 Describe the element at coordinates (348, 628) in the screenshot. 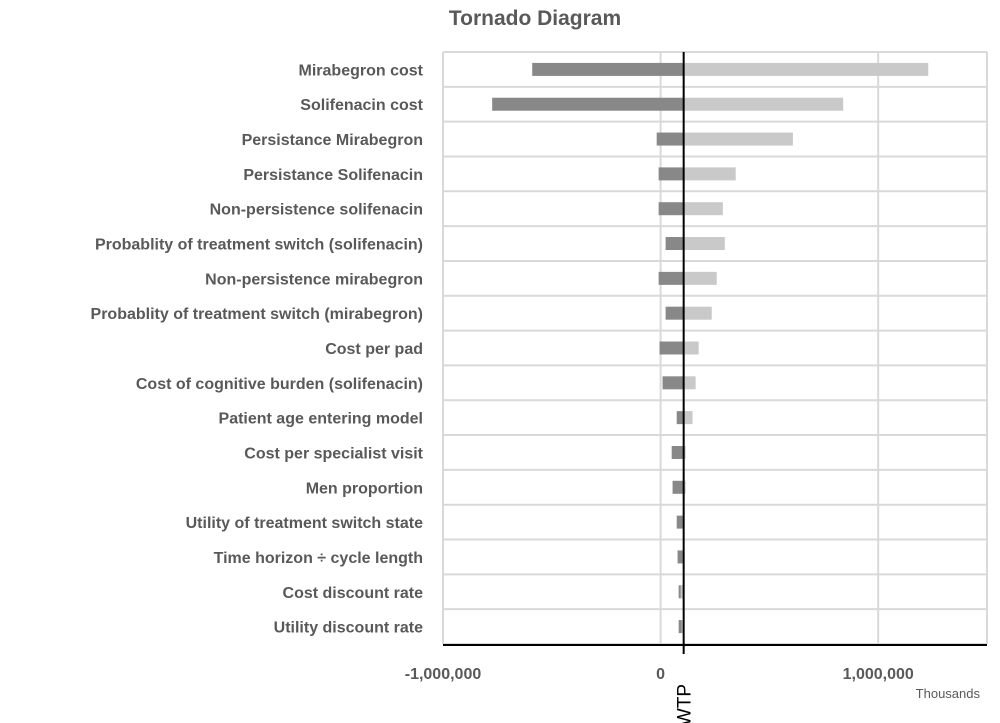

I see `category-label: Utility discount rate` at that location.